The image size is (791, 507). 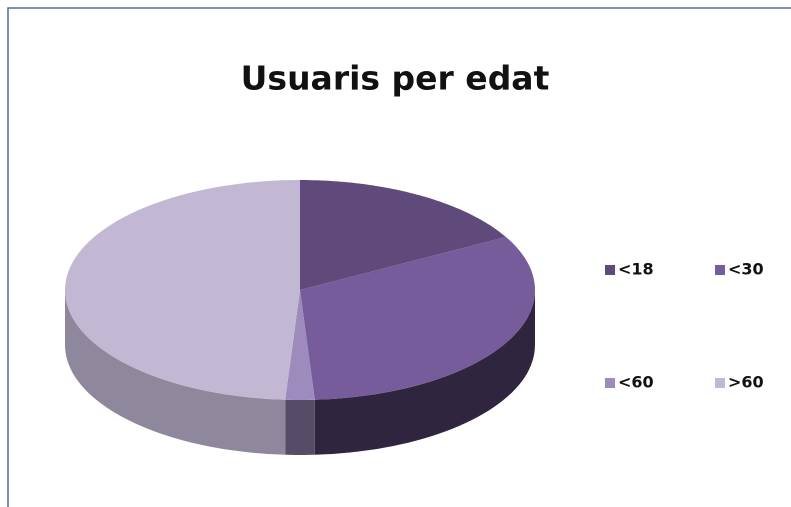 What do you see at coordinates (746, 382) in the screenshot?
I see `legend-label: >60` at bounding box center [746, 382].